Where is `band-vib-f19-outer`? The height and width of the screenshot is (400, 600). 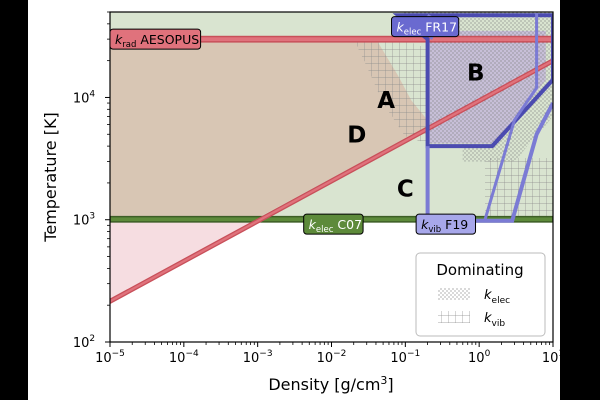
band-vib-f19-outer is located at coordinates (489, 162).